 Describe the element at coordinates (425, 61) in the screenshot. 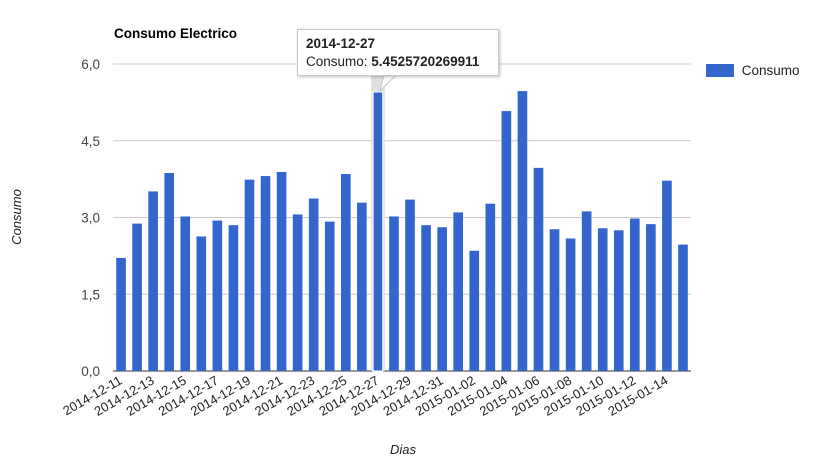

I see `tooltip-value: 5.4525720269911` at that location.